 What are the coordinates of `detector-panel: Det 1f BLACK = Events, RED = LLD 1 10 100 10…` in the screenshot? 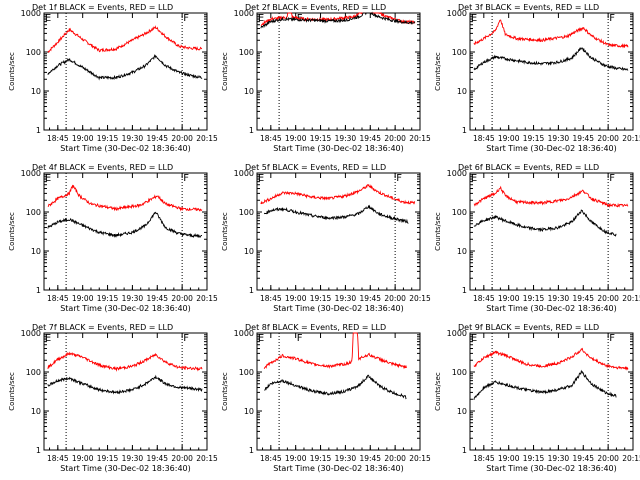 It's located at (113, 78).